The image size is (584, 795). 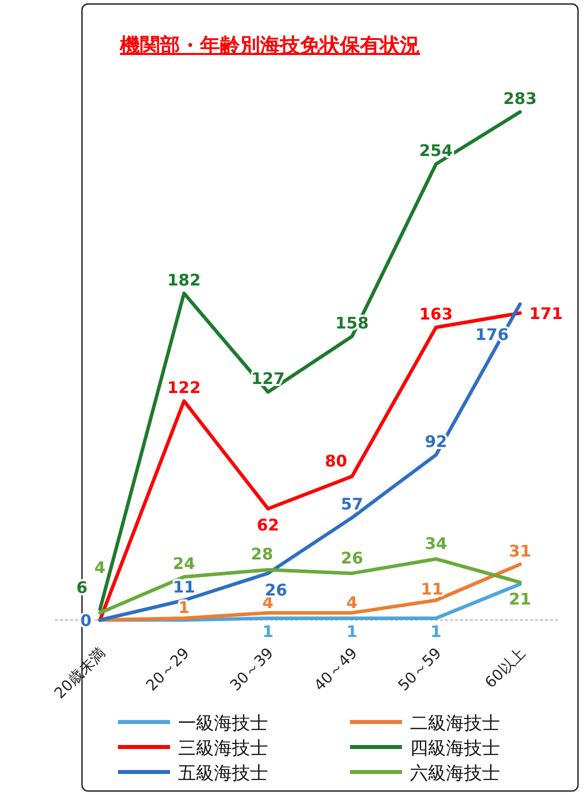 What do you see at coordinates (184, 280) in the screenshot?
I see `data-label: 182` at bounding box center [184, 280].